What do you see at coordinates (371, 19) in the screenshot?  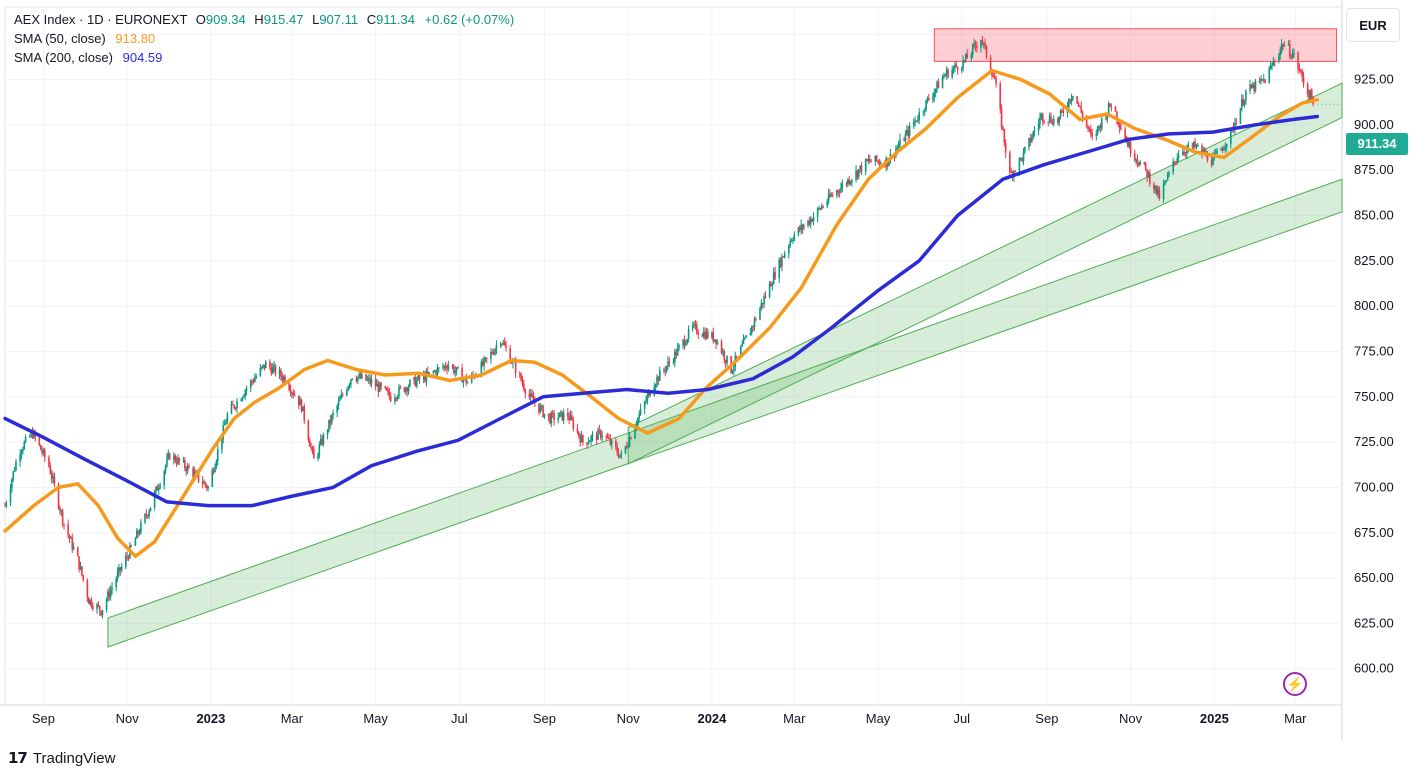 I see `close-label: C` at bounding box center [371, 19].